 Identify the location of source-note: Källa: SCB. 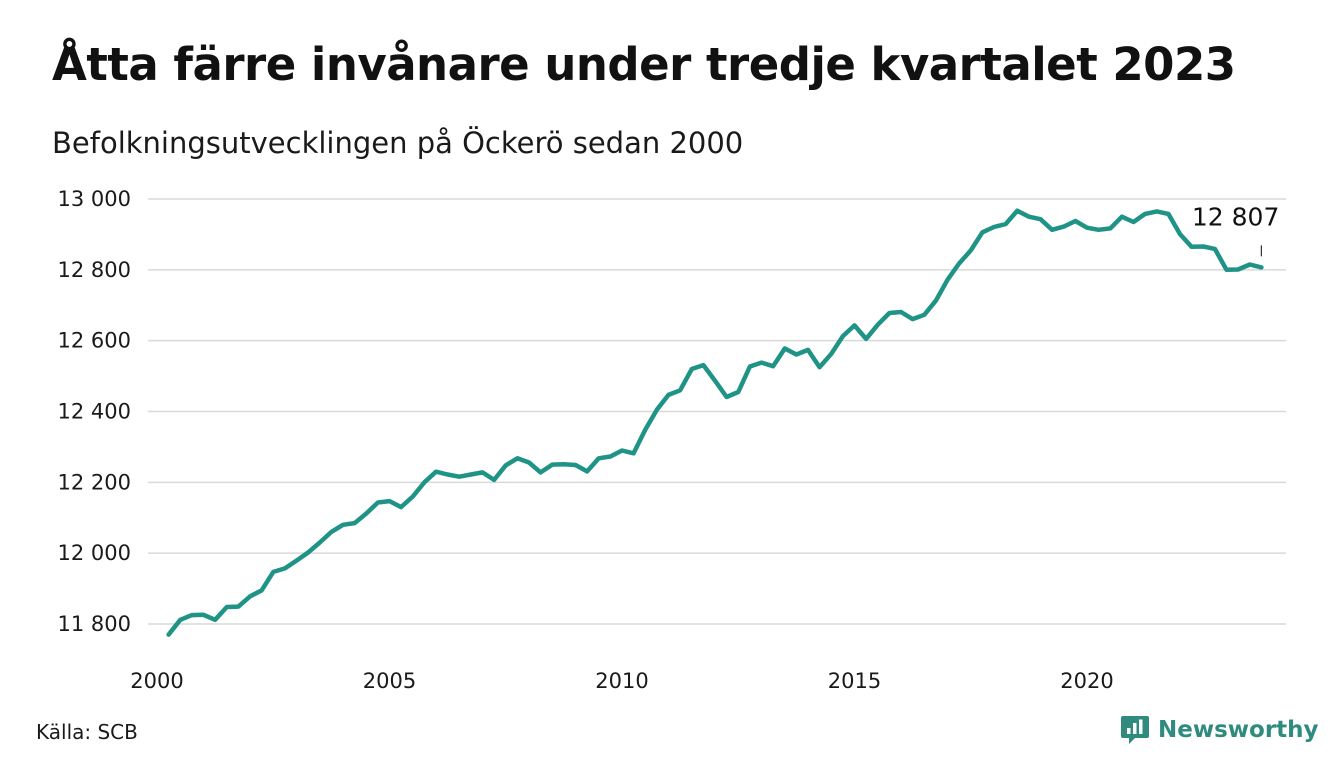
(87, 732).